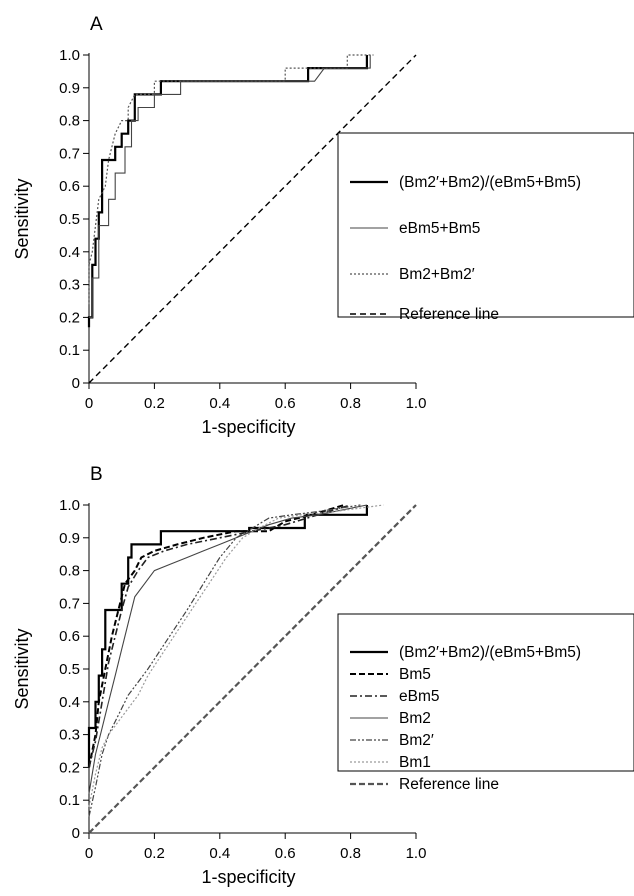  Describe the element at coordinates (96, 24) in the screenshot. I see `panel-label: A` at that location.